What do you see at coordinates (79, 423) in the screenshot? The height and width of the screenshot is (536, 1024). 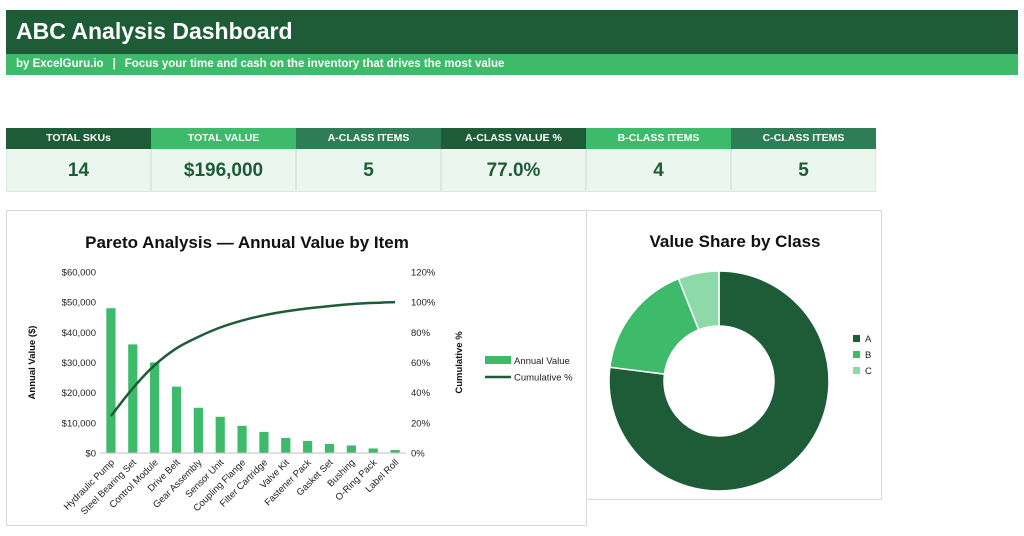 I see `y-tick-label: $10,000` at bounding box center [79, 423].